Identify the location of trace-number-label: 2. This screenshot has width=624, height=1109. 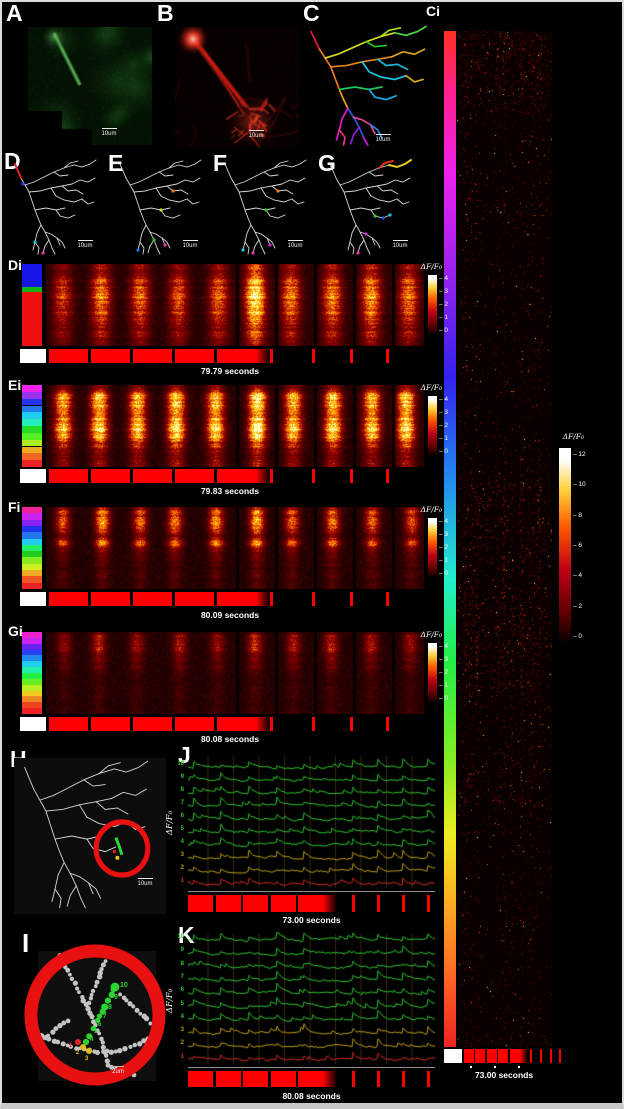
(182, 1043).